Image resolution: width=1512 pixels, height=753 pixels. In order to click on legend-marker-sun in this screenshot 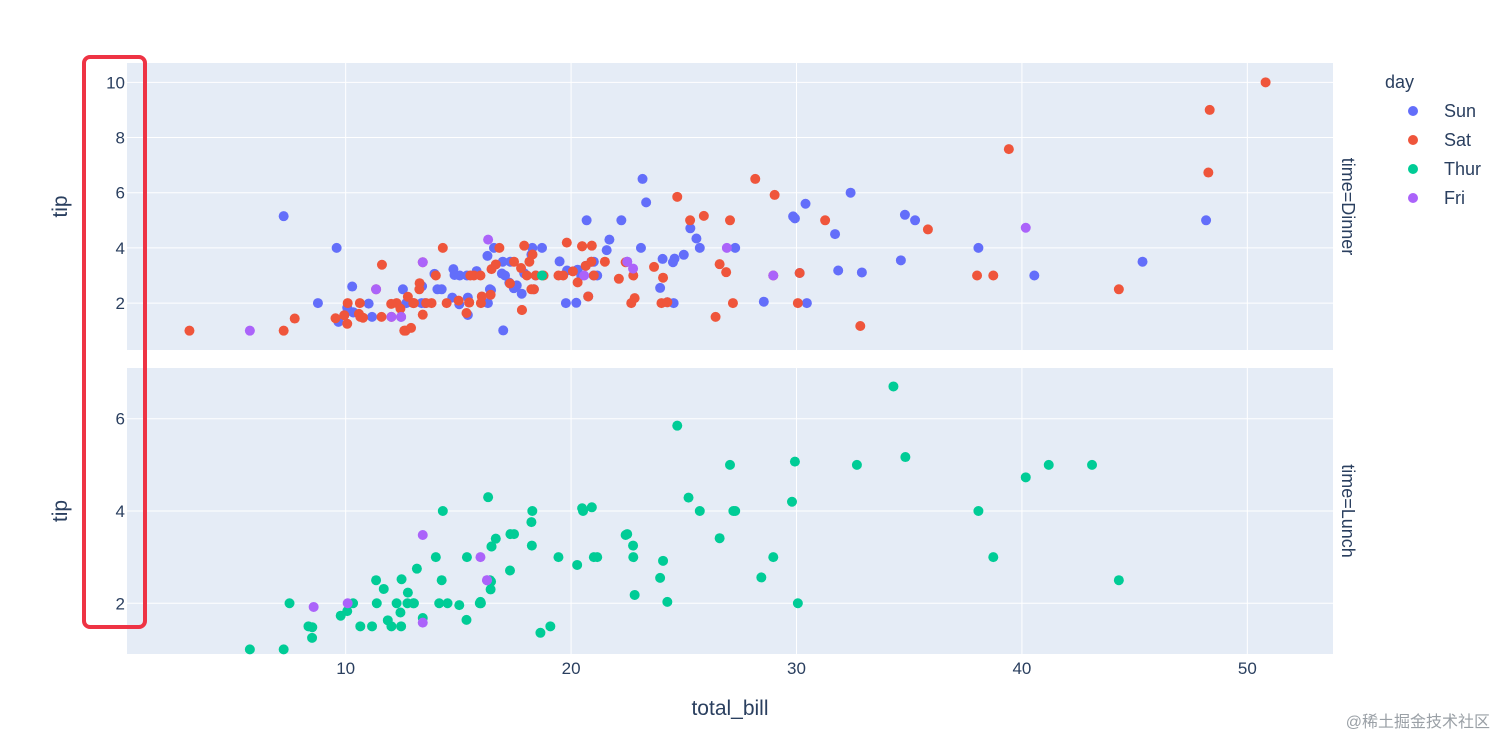, I will do `click(1413, 111)`.